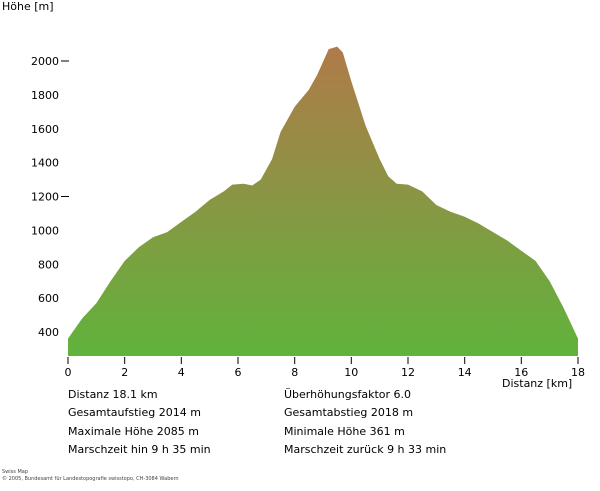 The width and height of the screenshot is (600, 491). I want to click on total-ascent-stat: Gesamtaufstieg 2014 m, so click(134, 413).